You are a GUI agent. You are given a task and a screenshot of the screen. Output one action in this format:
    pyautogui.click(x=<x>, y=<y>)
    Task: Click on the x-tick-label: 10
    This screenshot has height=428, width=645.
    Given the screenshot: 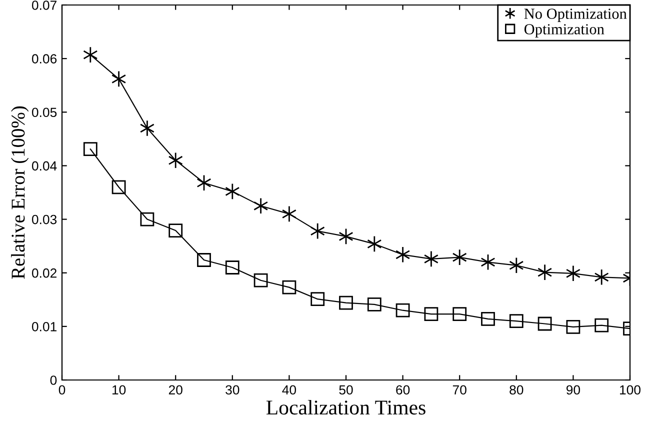 What is the action you would take?
    pyautogui.click(x=119, y=390)
    